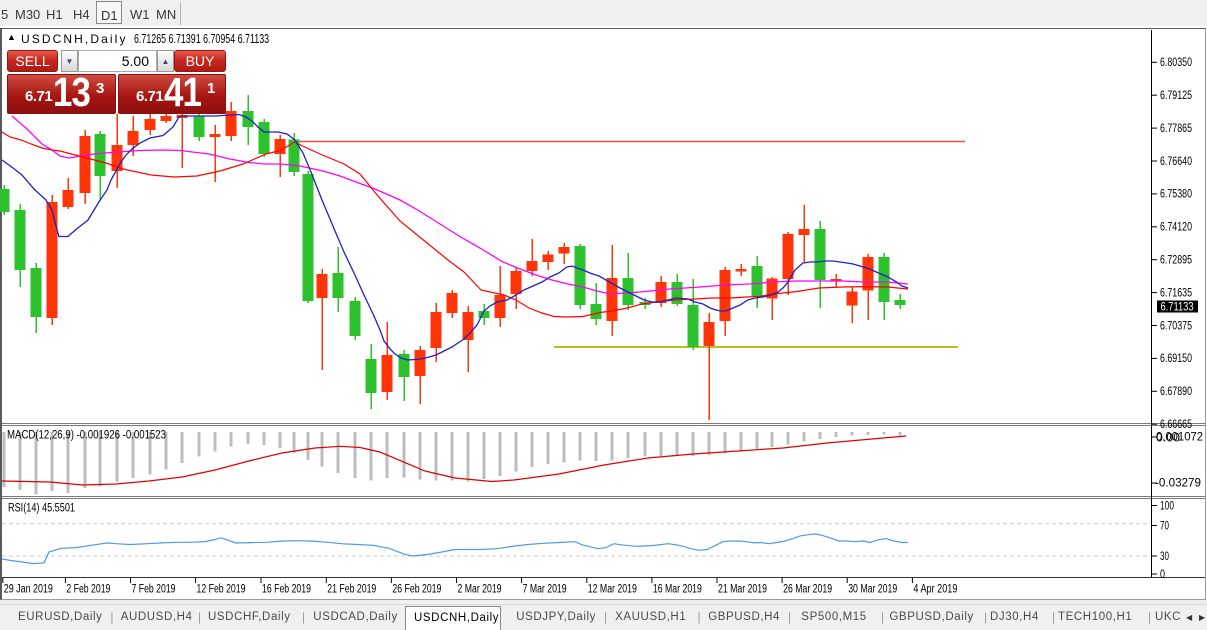 The image size is (1207, 630). Describe the element at coordinates (807, 590) in the screenshot. I see `svg-text: 26 Mar 2019` at that location.